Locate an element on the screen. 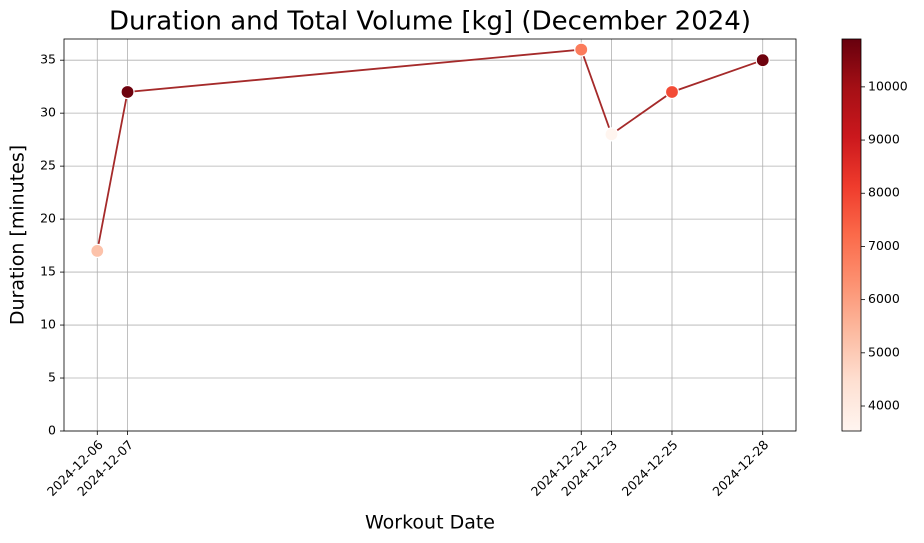 The height and width of the screenshot is (543, 924). y-tick-label: 35 is located at coordinates (48, 59).